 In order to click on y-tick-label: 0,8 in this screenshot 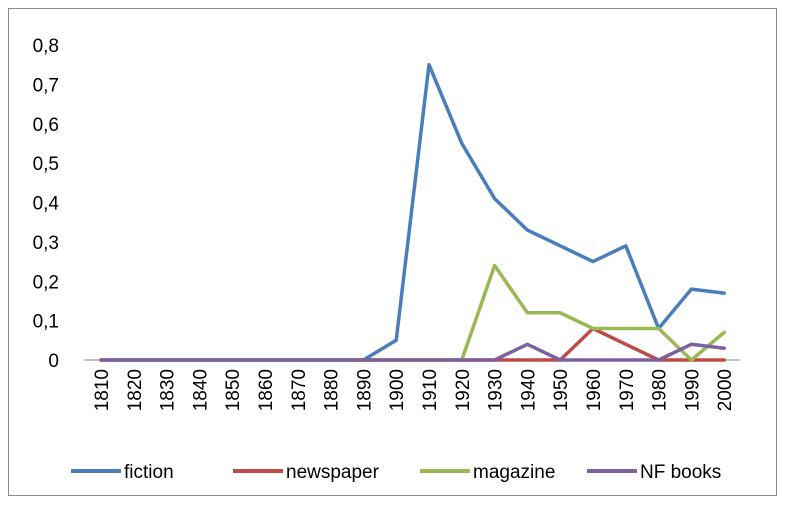, I will do `click(46, 46)`.